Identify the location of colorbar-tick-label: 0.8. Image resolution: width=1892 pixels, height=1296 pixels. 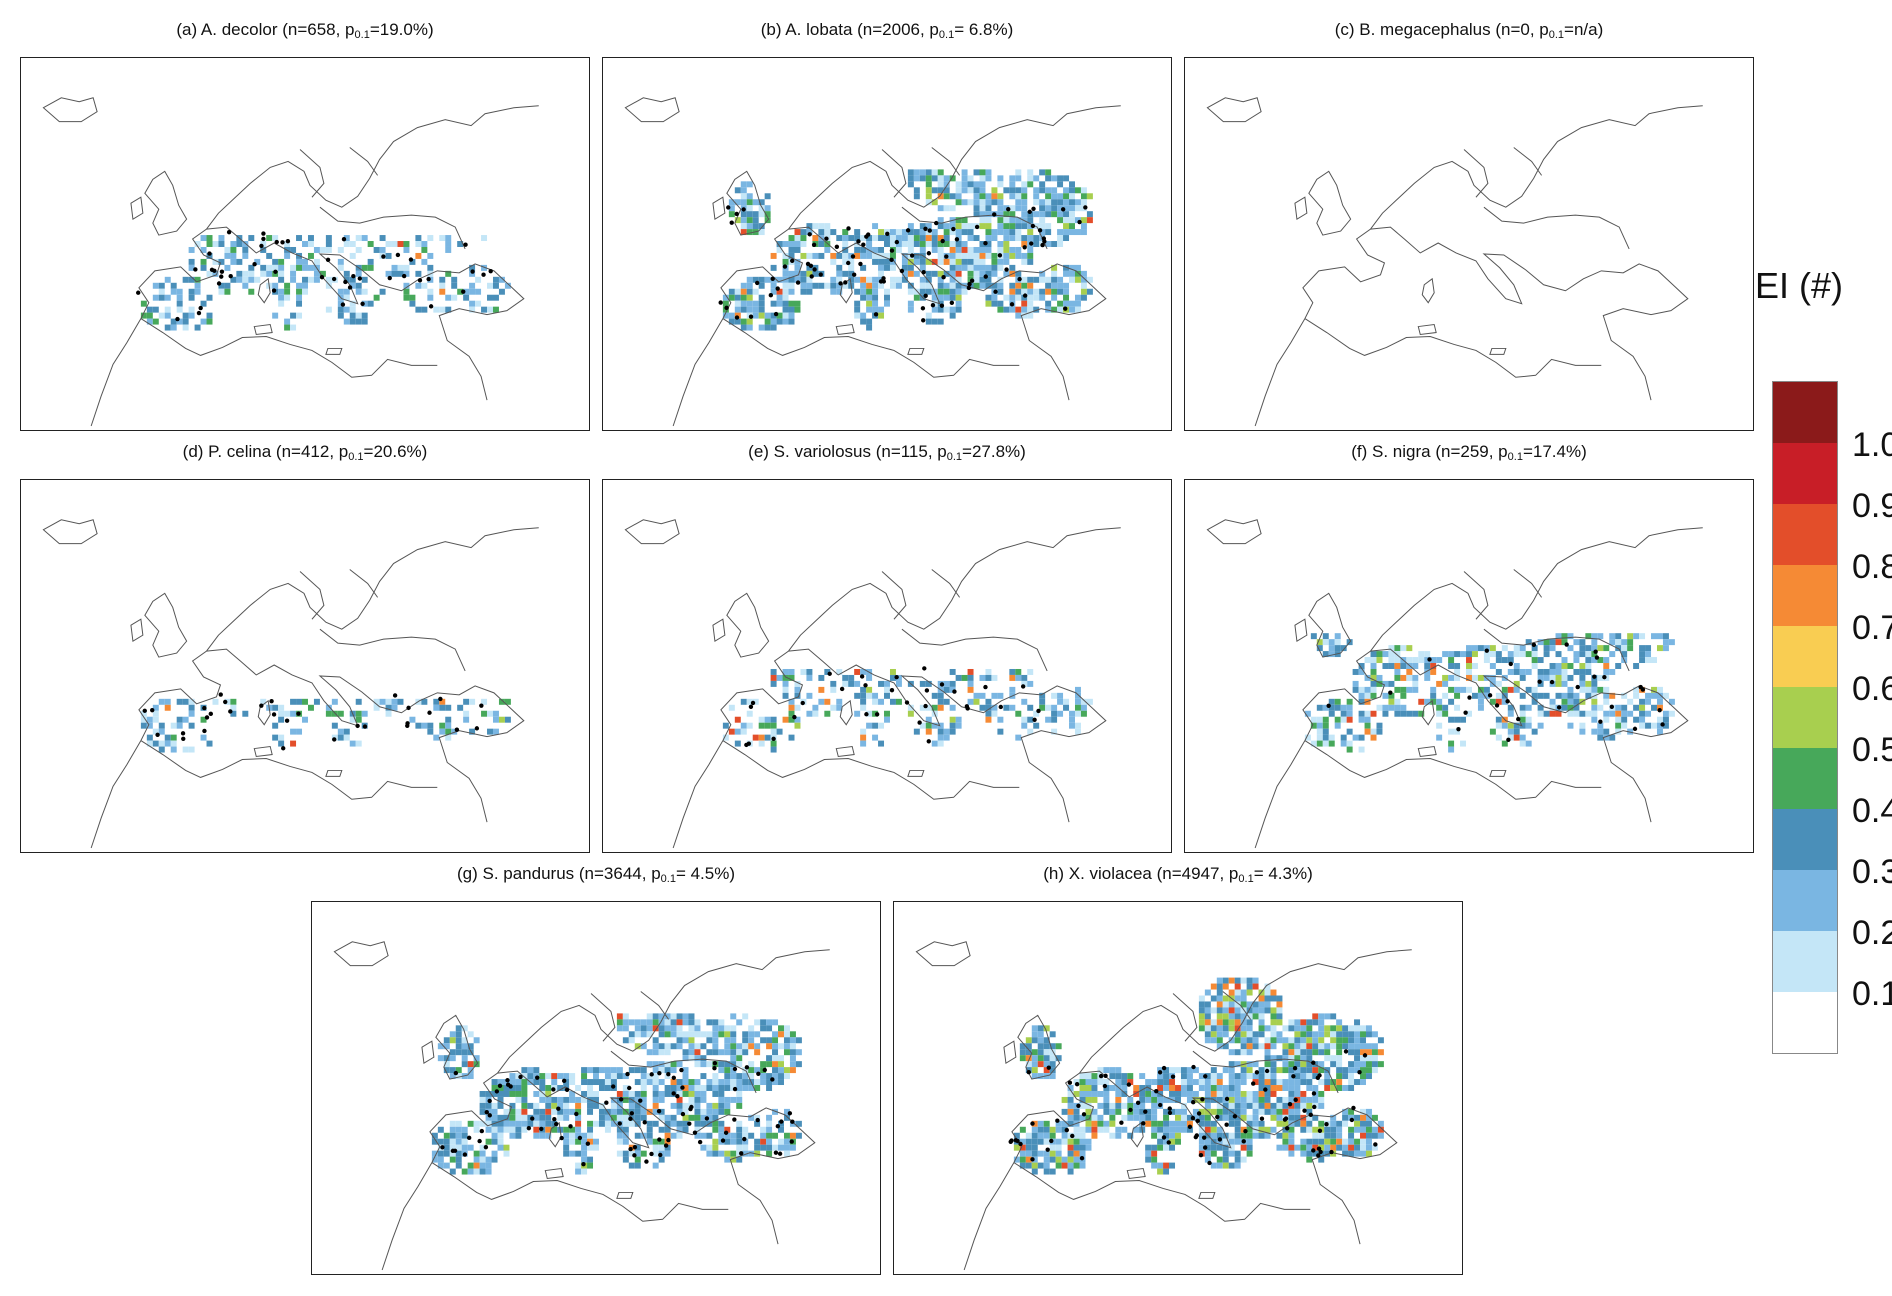
(1872, 567).